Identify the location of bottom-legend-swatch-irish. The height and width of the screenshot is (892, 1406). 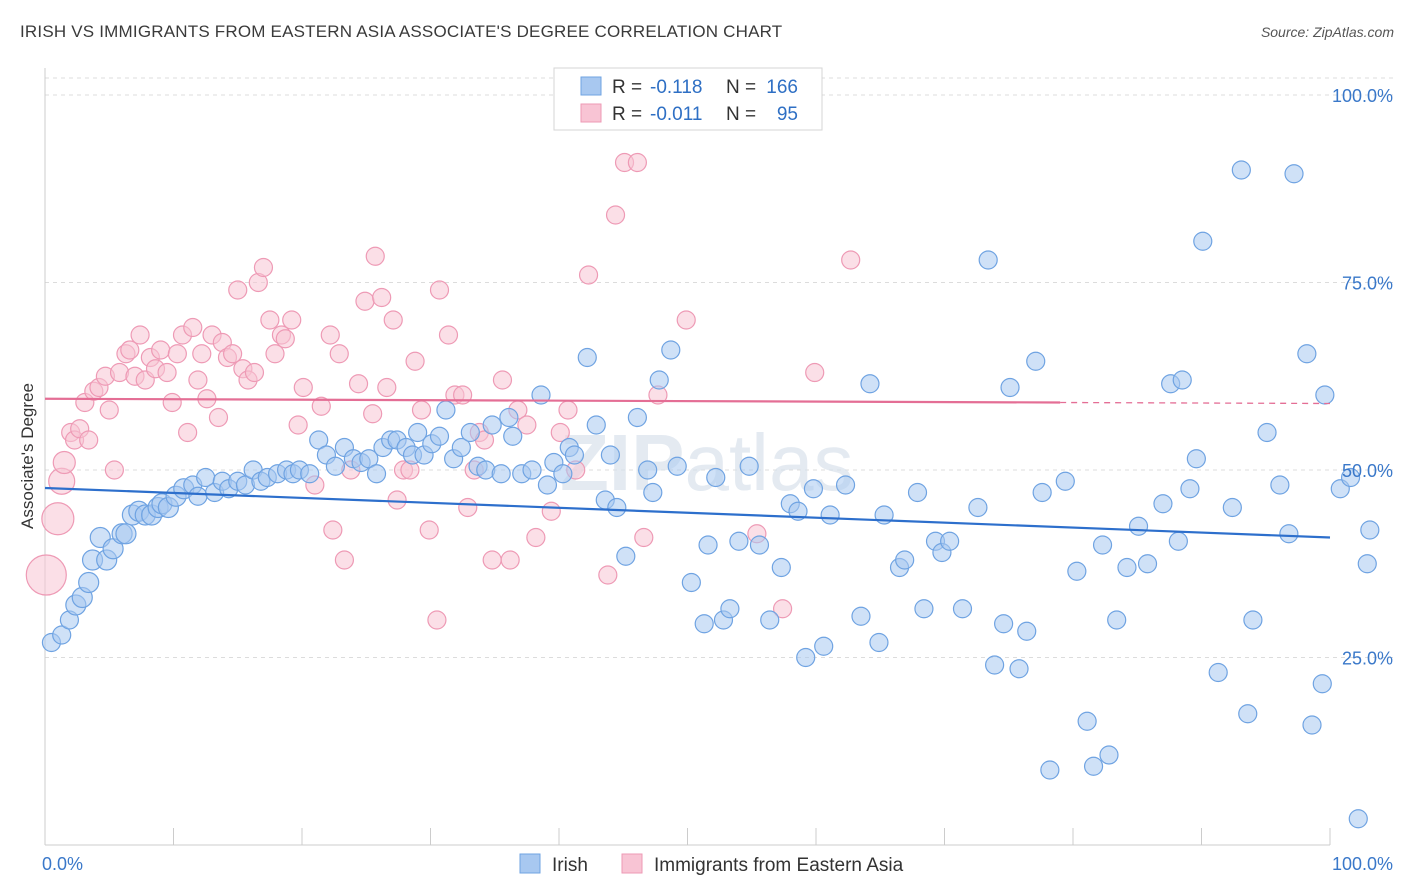
(530, 863).